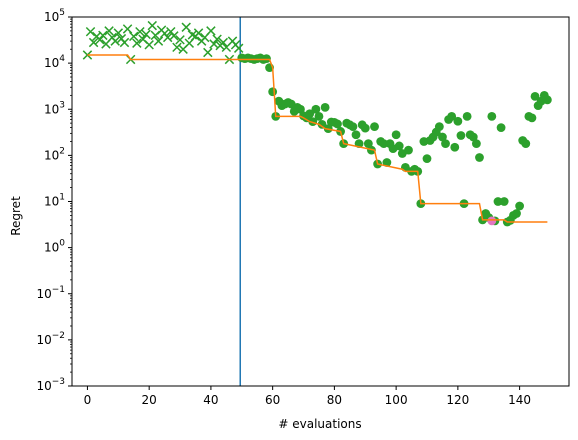 Image resolution: width=578 pixels, height=440 pixels. I want to click on x-tick-label: 20, so click(149, 400).